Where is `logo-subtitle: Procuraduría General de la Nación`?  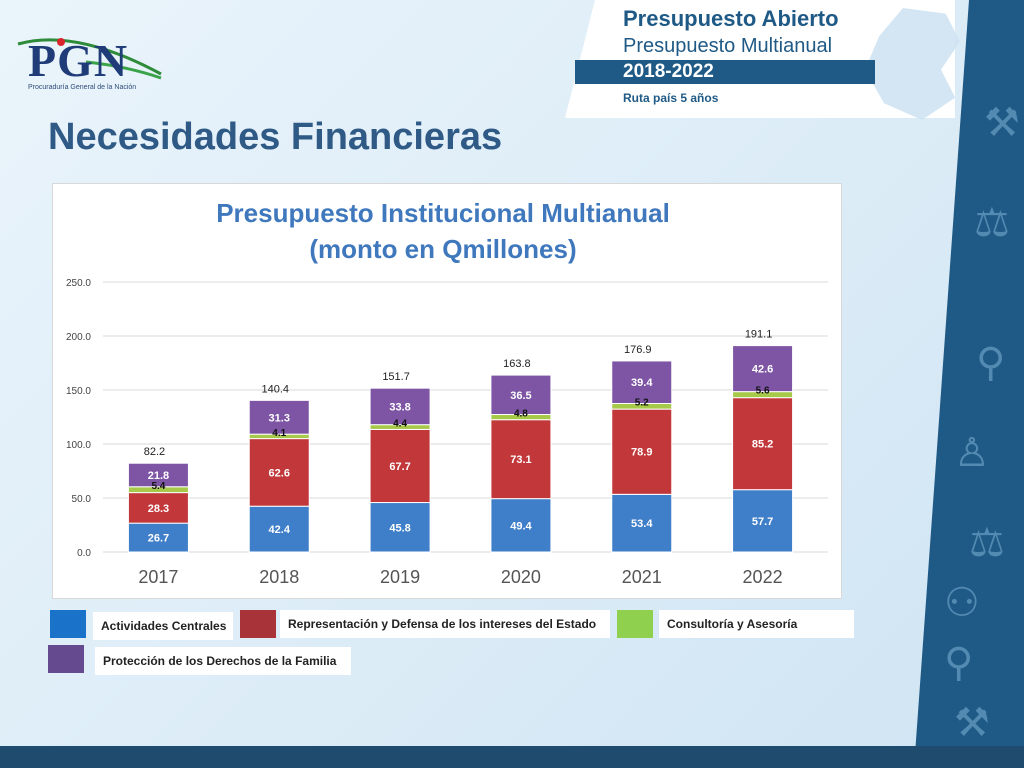
logo-subtitle: Procuraduría General de la Nación is located at coordinates (82, 87).